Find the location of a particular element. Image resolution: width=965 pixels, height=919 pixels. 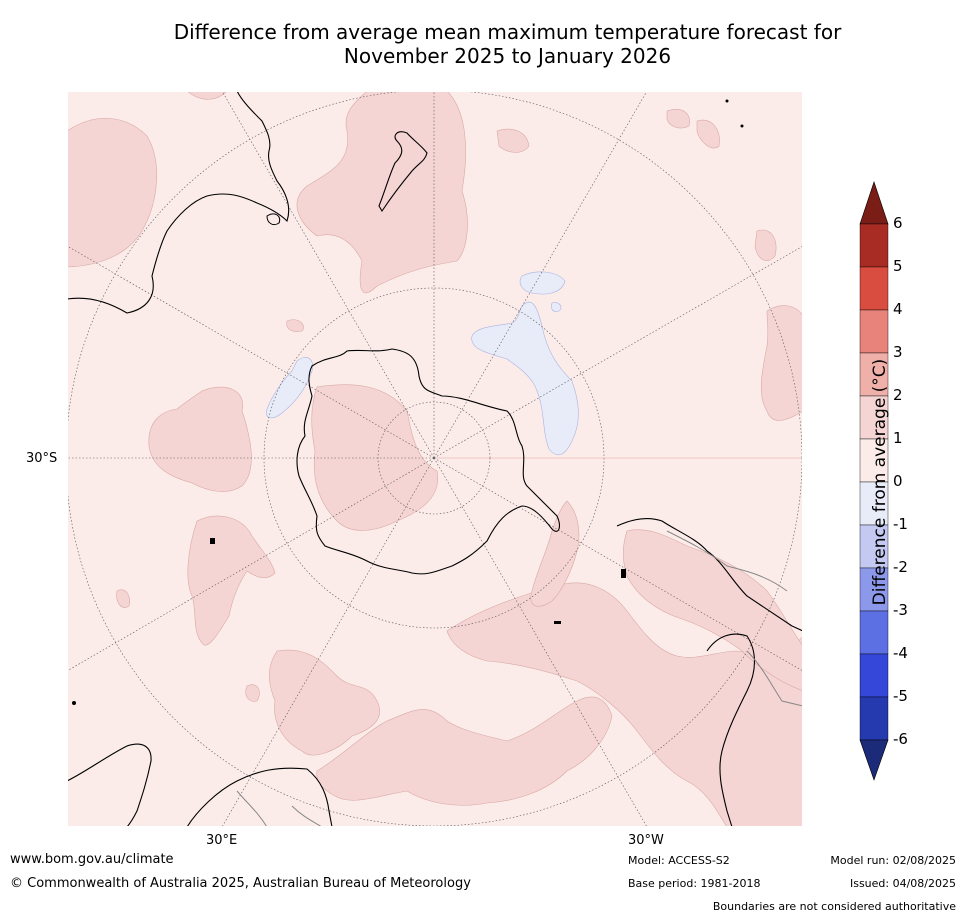

colorbar-tick-label: 0 is located at coordinates (898, 481).